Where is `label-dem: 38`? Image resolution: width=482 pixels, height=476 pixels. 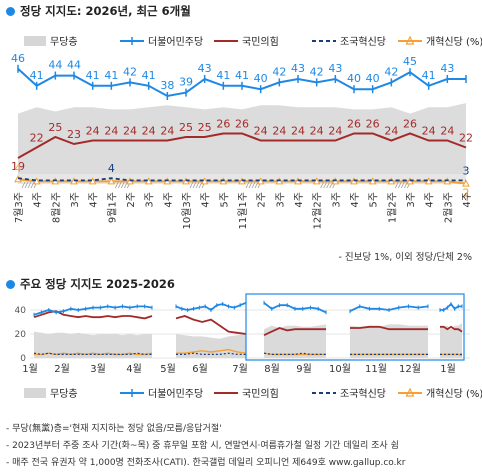
label-dem: 38 is located at coordinates (167, 85).